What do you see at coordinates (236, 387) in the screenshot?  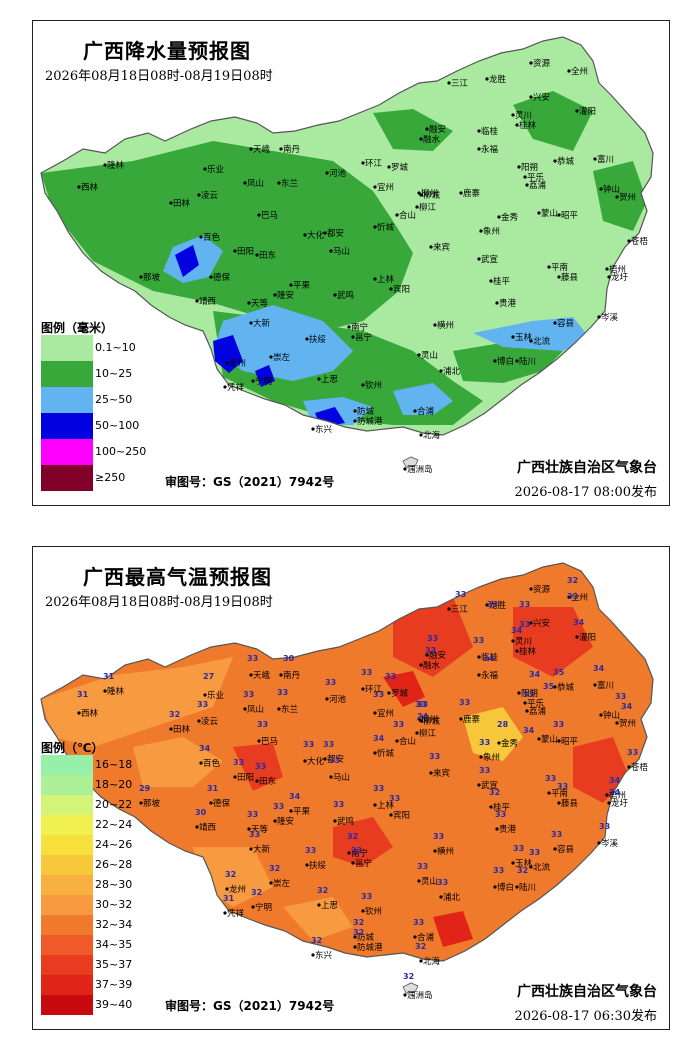 I see `rain-city-label: 凭祥` at bounding box center [236, 387].